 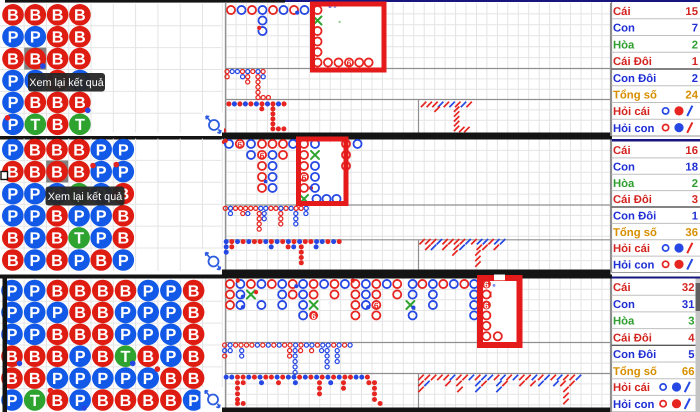 What do you see at coordinates (691, 322) in the screenshot?
I see `svg-text: 3` at bounding box center [691, 322].